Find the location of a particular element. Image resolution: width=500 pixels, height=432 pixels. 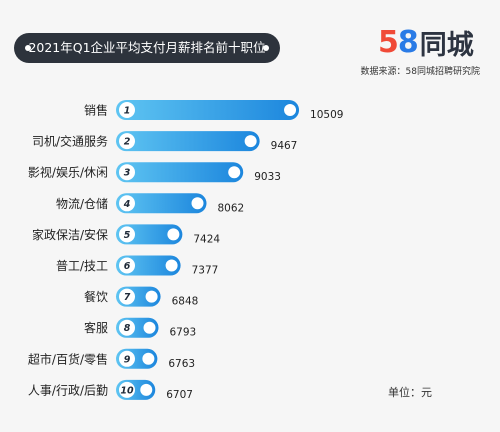

value-label: 6763 is located at coordinates (181, 364).